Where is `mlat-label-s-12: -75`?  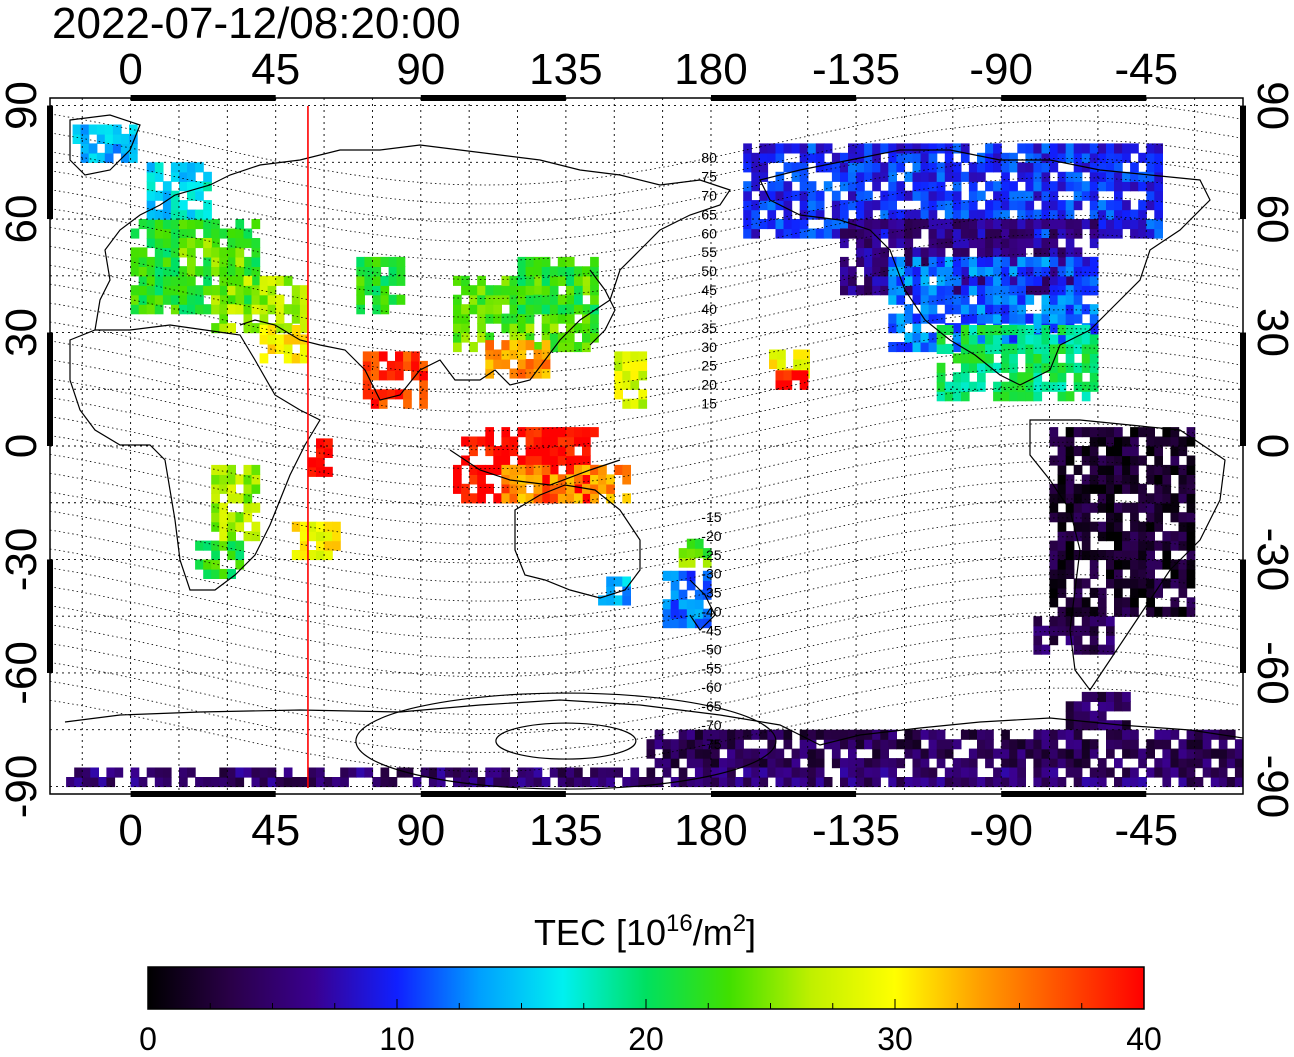 mlat-label-s-12: -75 is located at coordinates (711, 744).